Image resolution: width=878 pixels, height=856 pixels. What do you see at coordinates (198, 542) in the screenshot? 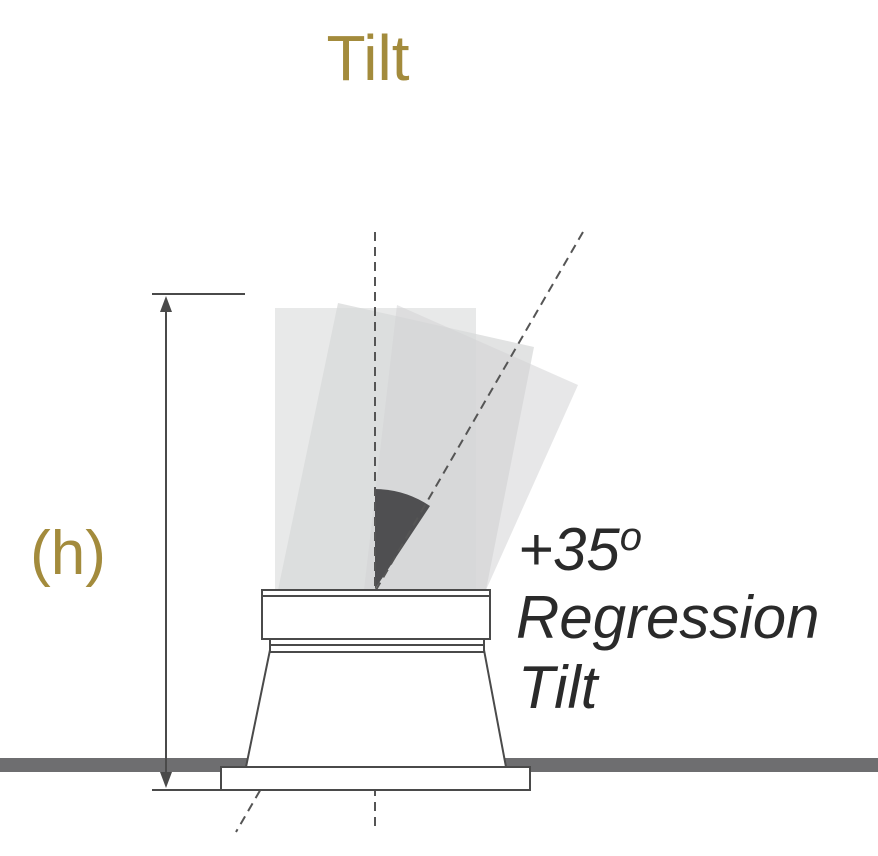
I see `height-dimension` at bounding box center [198, 542].